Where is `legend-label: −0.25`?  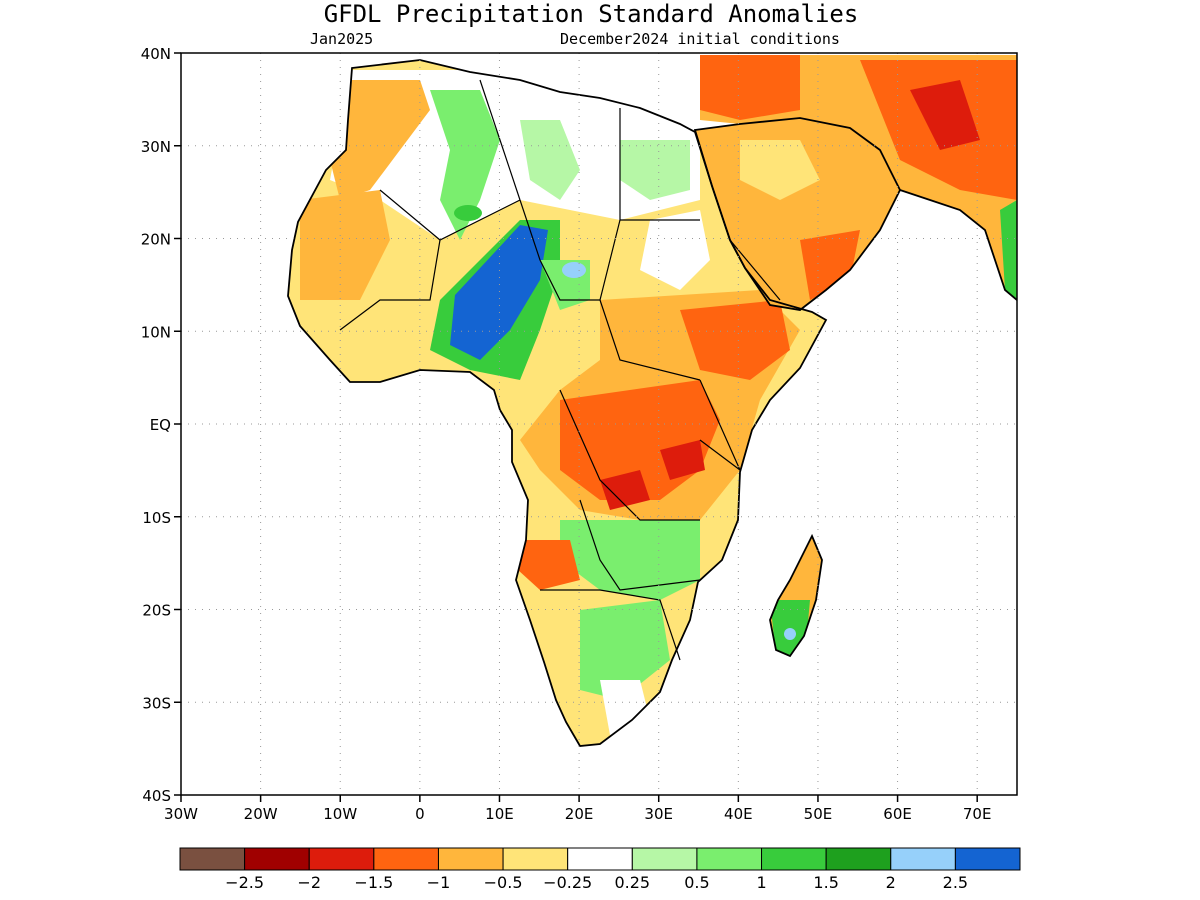 legend-label: −0.25 is located at coordinates (567, 882).